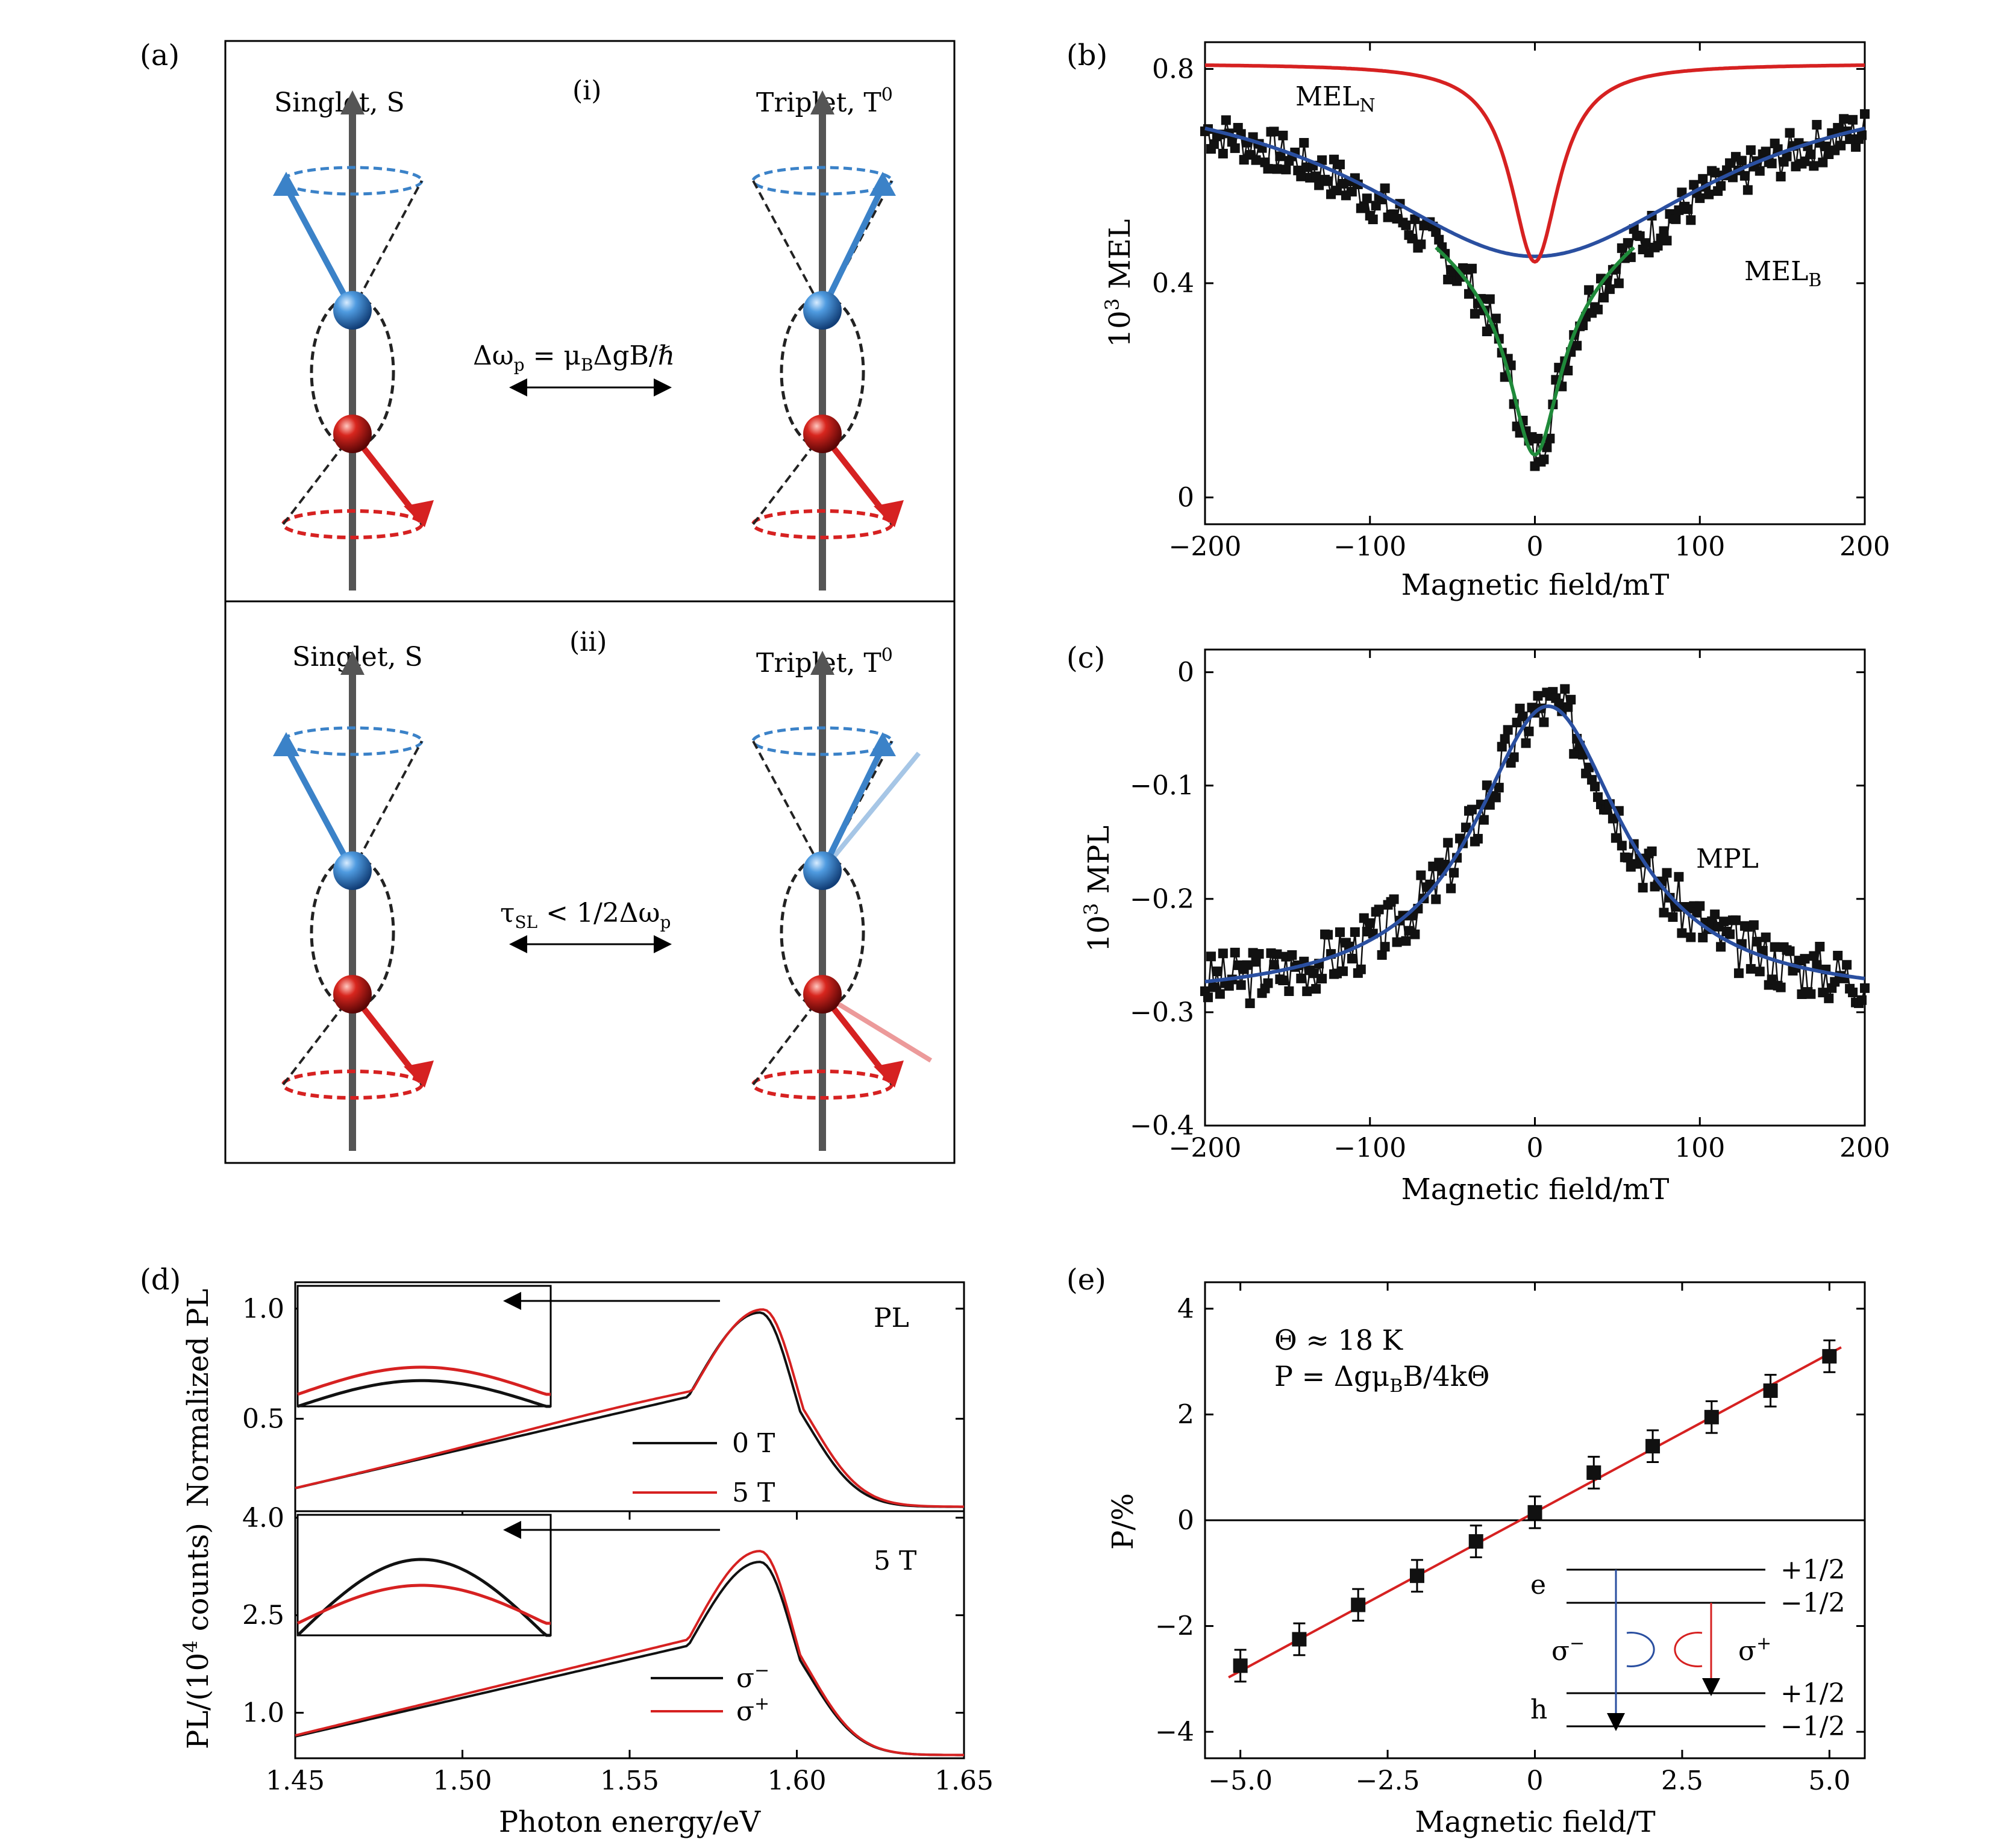  What do you see at coordinates (1185, 1520) in the screenshot?
I see `y-tick-label: 0` at bounding box center [1185, 1520].